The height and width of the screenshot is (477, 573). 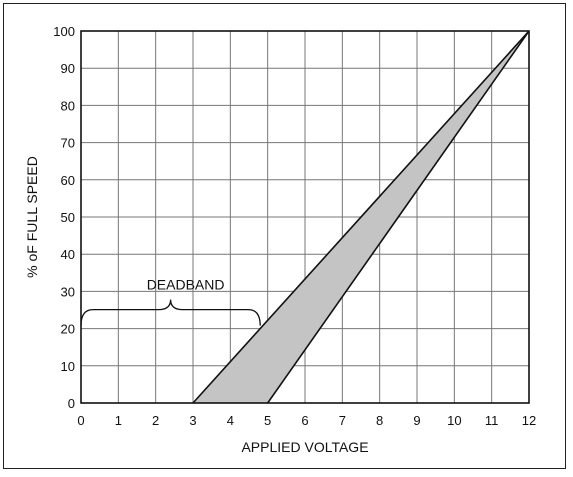 I want to click on y-tick-label-0: 0, so click(x=71, y=403).